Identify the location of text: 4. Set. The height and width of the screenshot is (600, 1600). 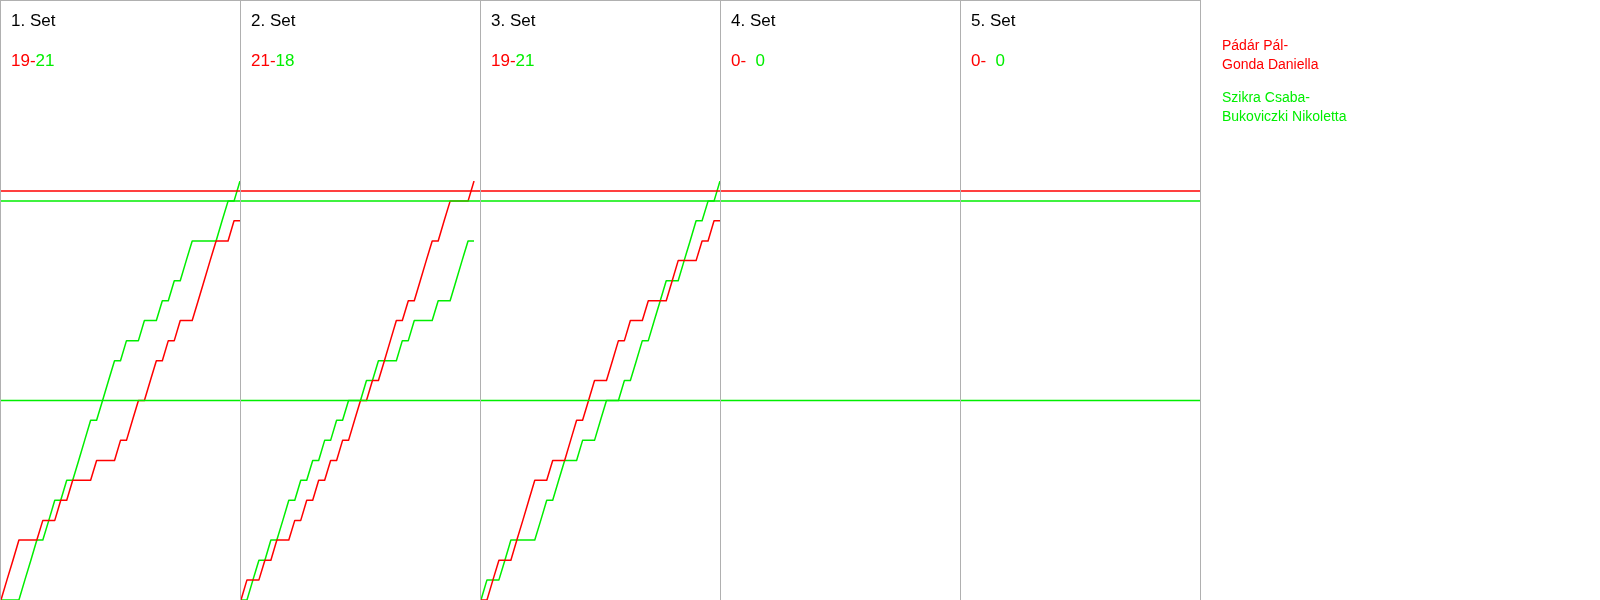
(753, 21).